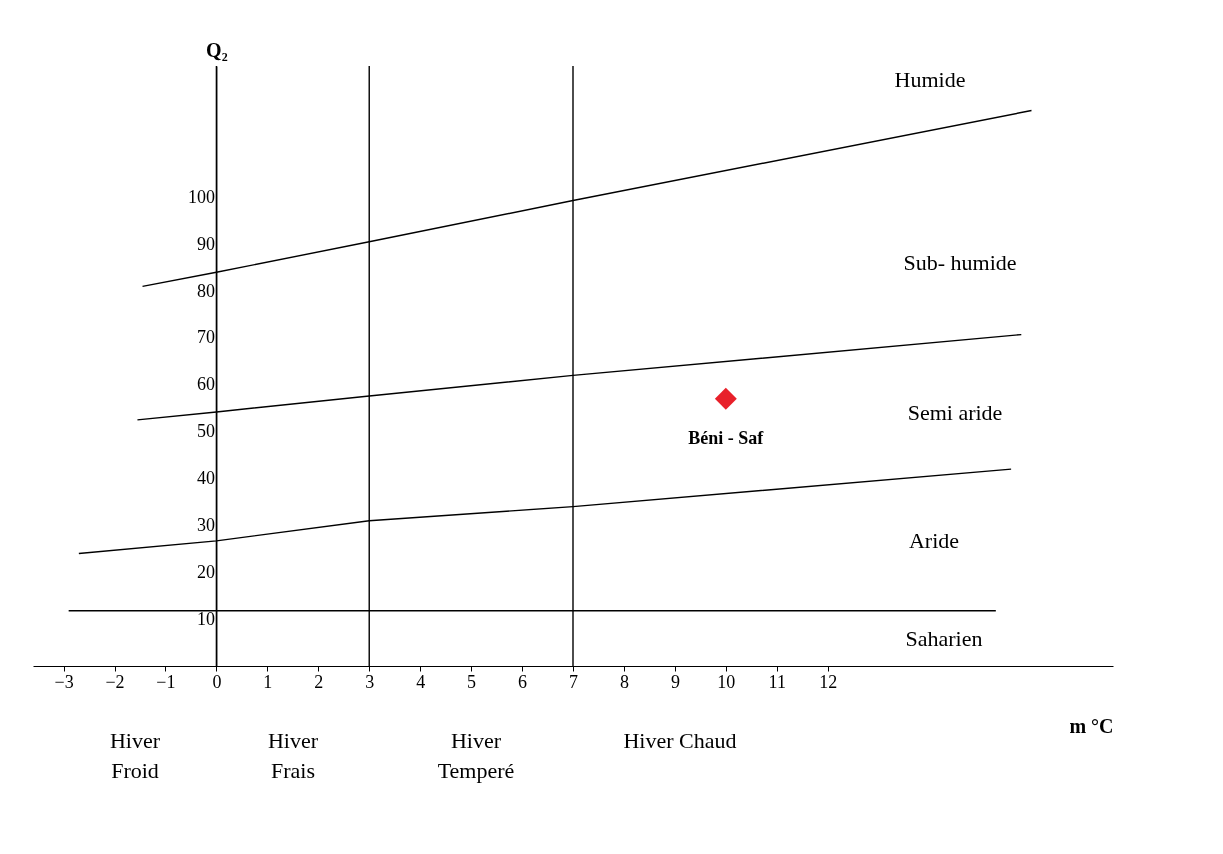 The image size is (1223, 854). Describe the element at coordinates (828, 681) in the screenshot. I see `x-tick-label: 12` at that location.